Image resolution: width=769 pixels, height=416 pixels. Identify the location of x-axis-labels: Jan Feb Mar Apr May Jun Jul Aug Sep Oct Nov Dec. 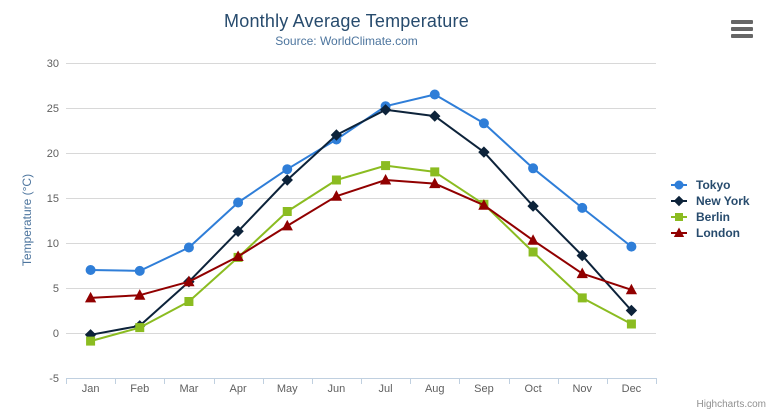
(362, 389).